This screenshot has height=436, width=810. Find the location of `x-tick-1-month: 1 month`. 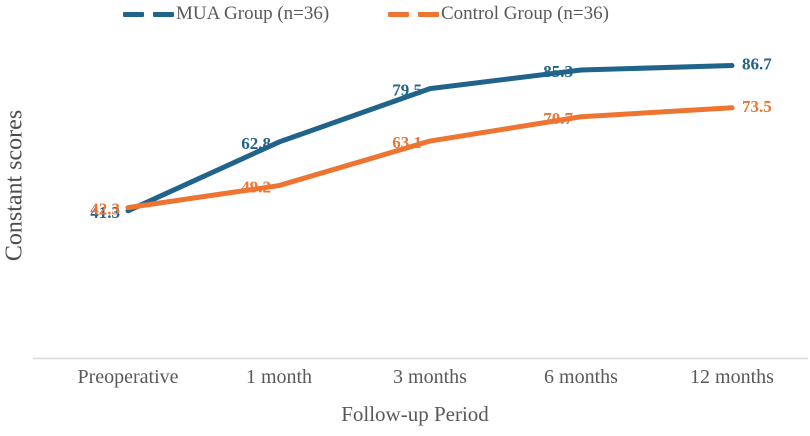

x-tick-1-month: 1 month is located at coordinates (279, 377).